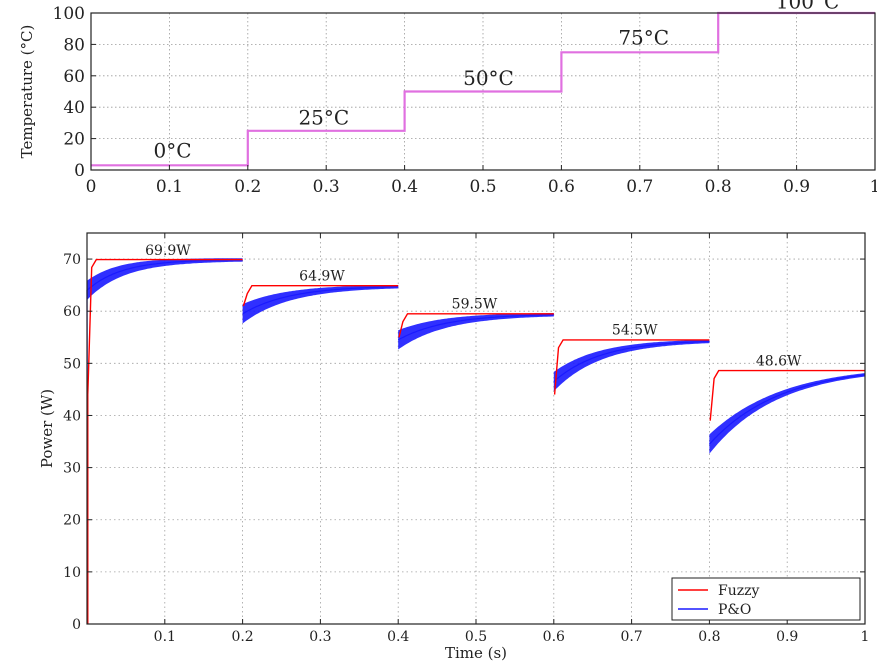 This screenshot has width=877, height=662. Describe the element at coordinates (796, 187) in the screenshot. I see `temperature-x-tick-label: 0.9` at that location.